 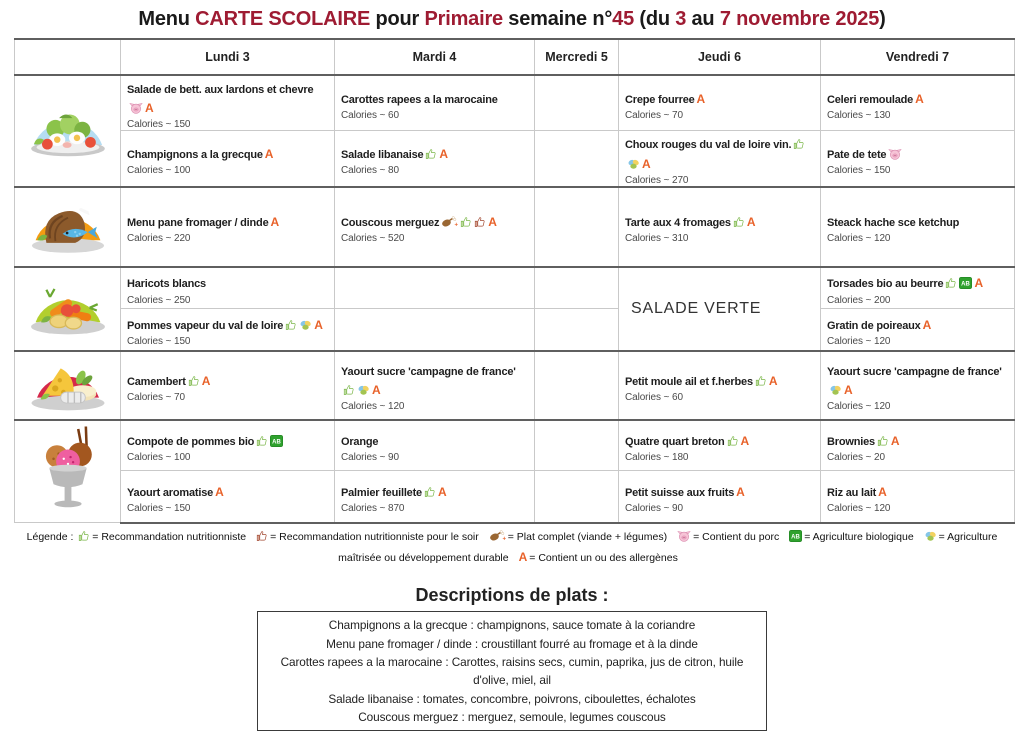 I want to click on title-segment: CARTE SCOLAIRE, so click(x=283, y=19).